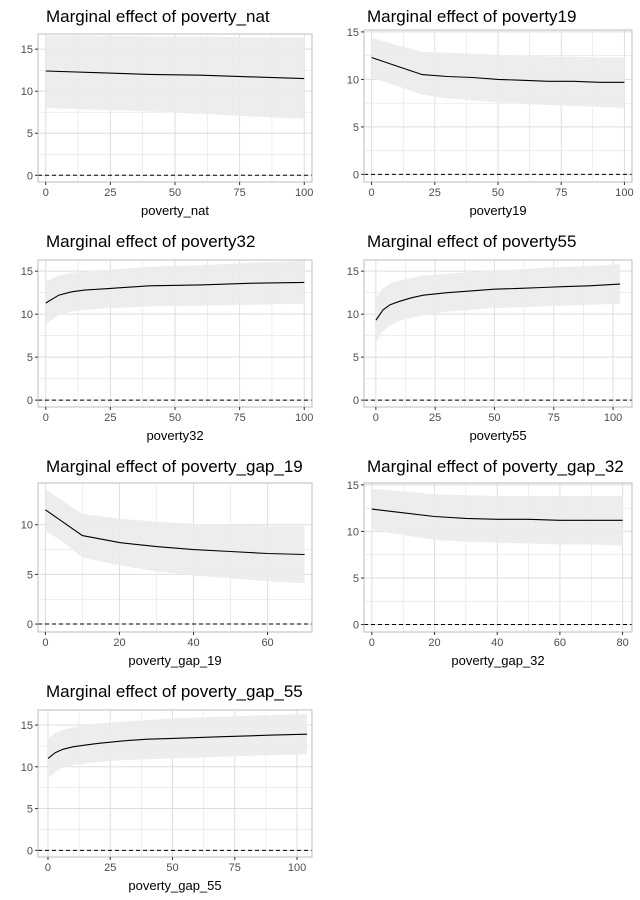 The height and width of the screenshot is (900, 640). I want to click on panel-title: Marginal effect of poverty_nat, so click(158, 16).